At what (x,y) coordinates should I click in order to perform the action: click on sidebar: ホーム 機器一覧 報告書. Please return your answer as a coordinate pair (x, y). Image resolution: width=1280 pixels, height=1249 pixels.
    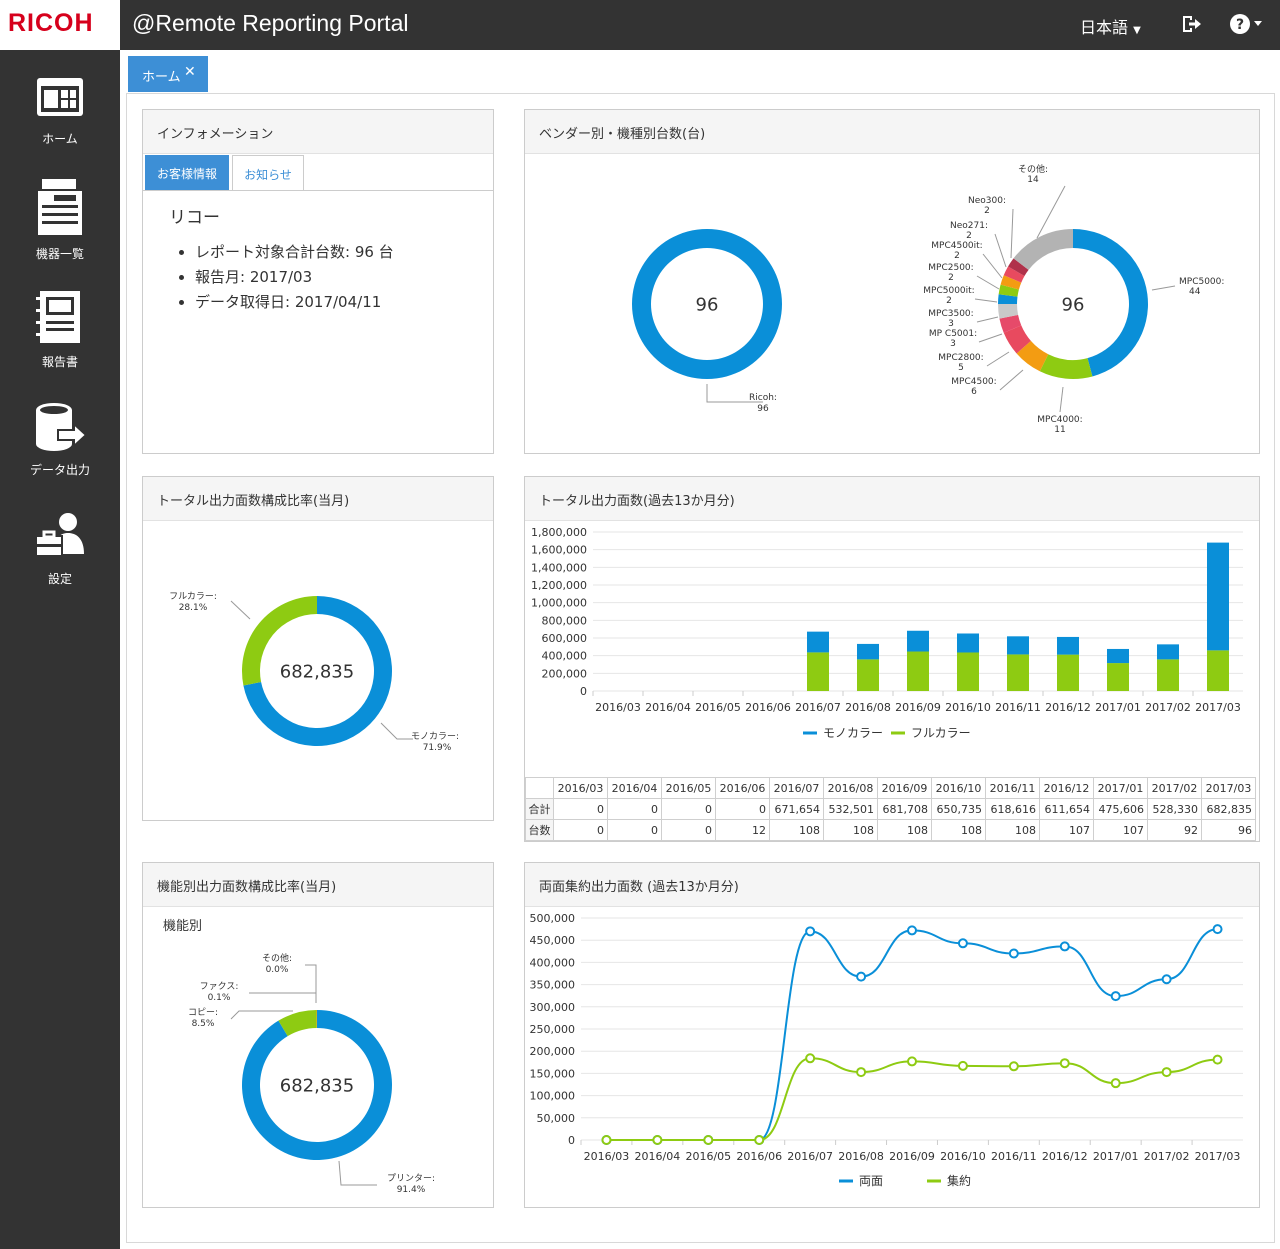
    Looking at the image, I should click on (60, 649).